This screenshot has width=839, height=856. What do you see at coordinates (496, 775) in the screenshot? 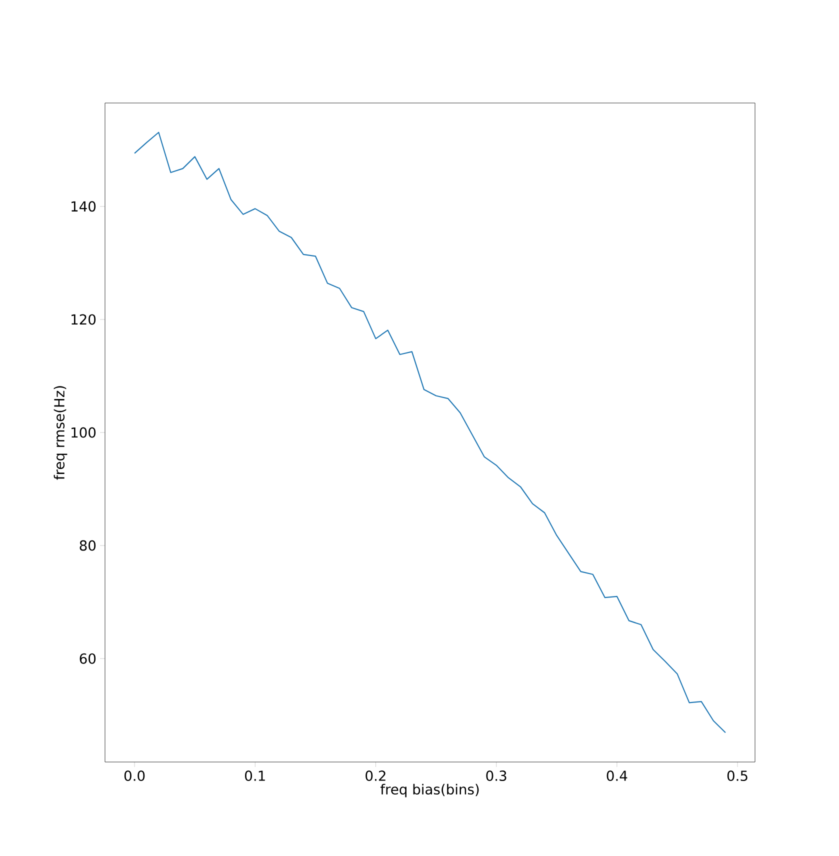
I see `x-tick-label: 0.3` at bounding box center [496, 775].